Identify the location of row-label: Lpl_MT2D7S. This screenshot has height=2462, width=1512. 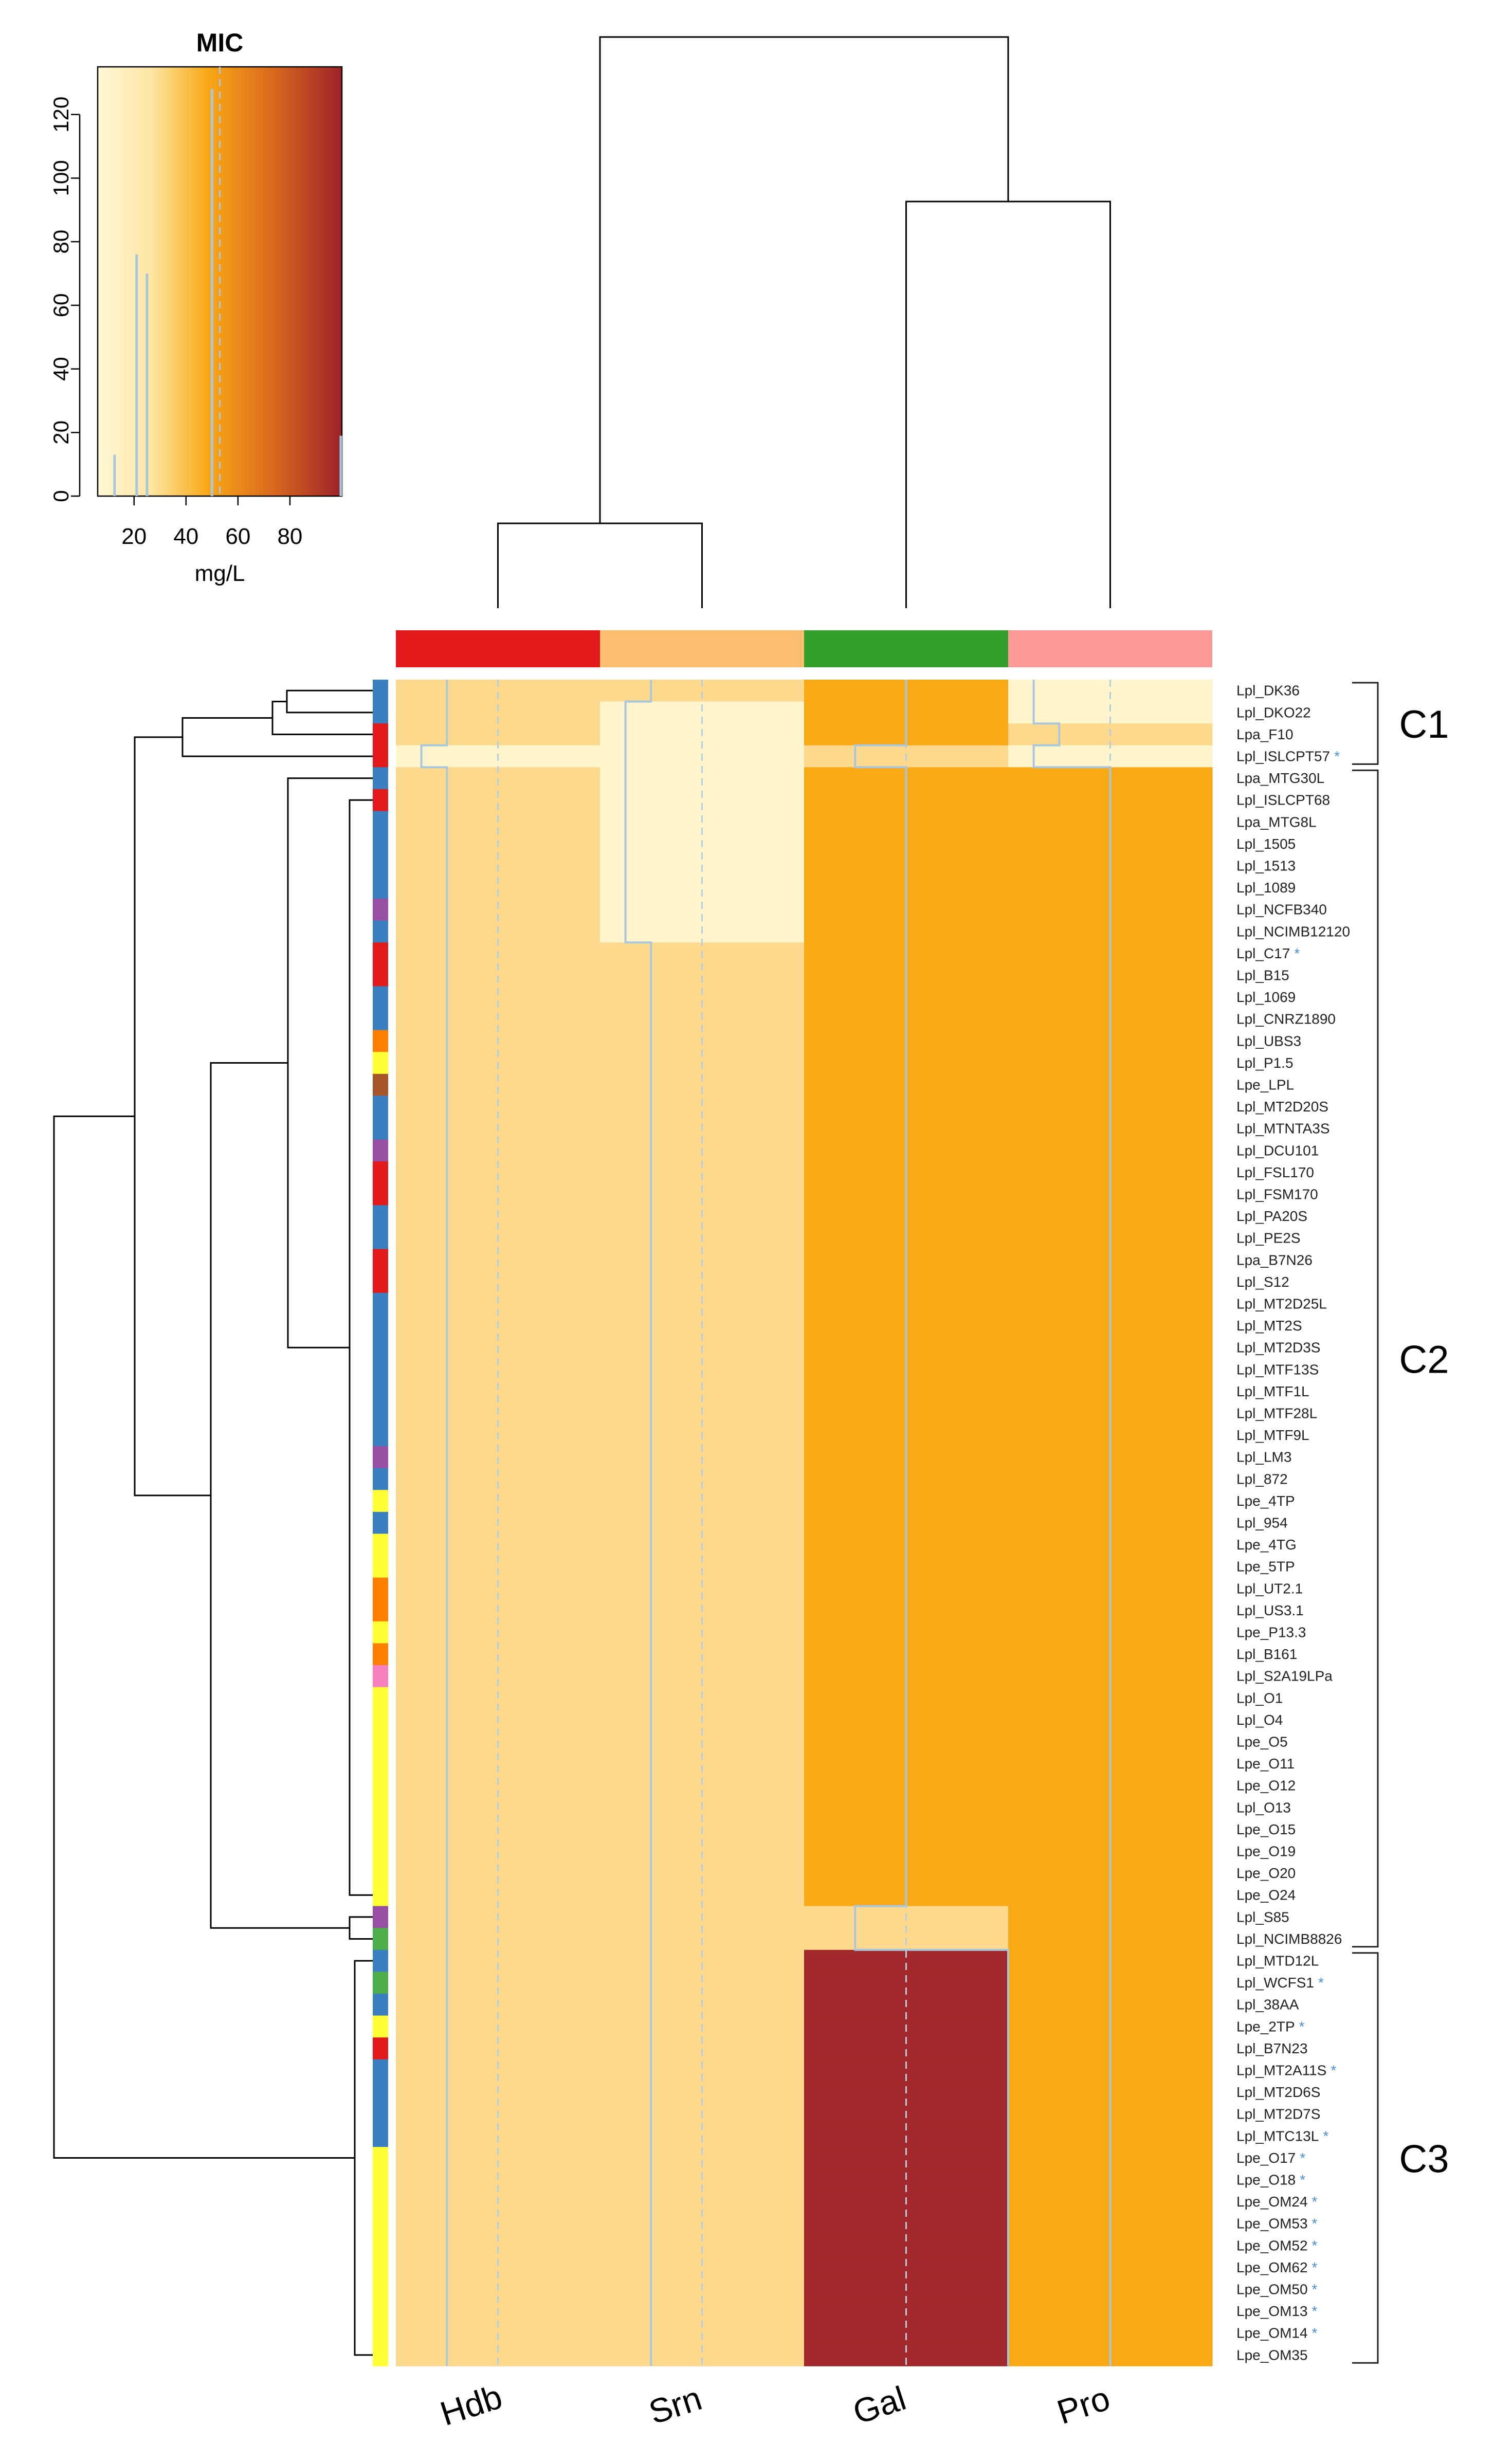
(1278, 2114).